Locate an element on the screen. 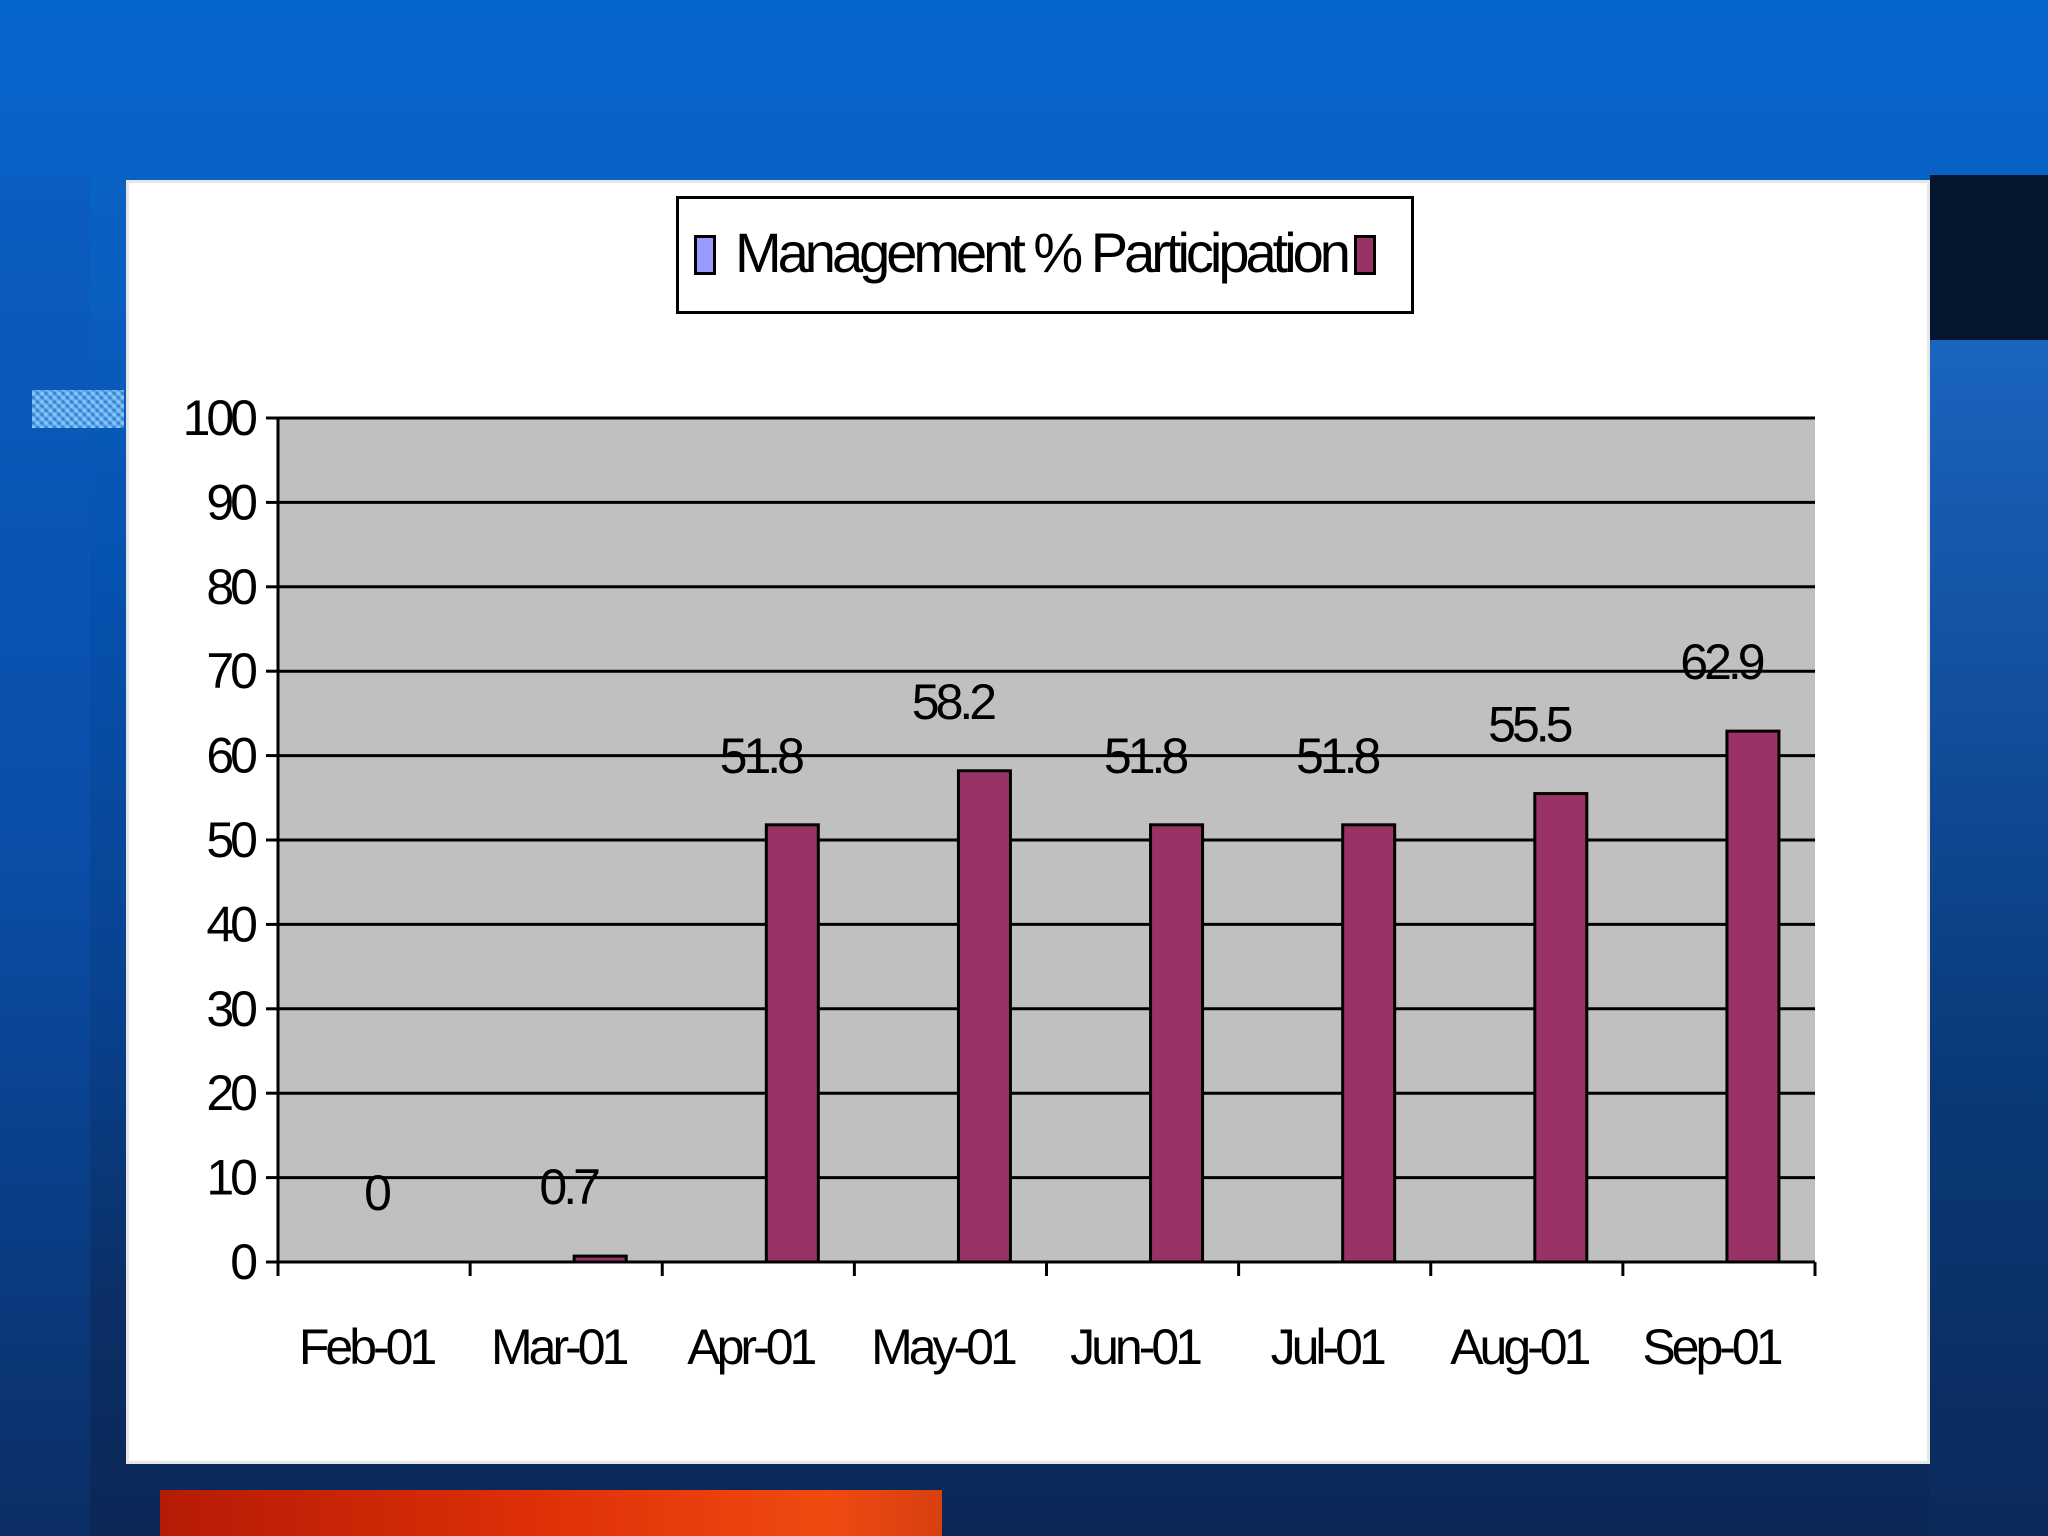  data-label: 0.7 is located at coordinates (569, 1187).